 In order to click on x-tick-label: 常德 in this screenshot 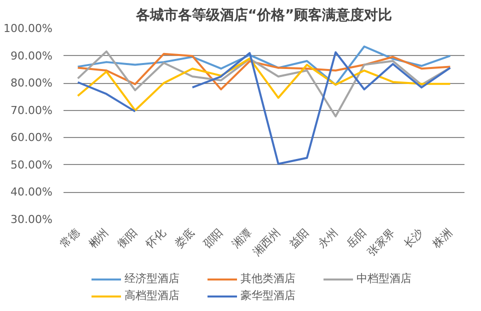, I will do `click(70, 238)`.